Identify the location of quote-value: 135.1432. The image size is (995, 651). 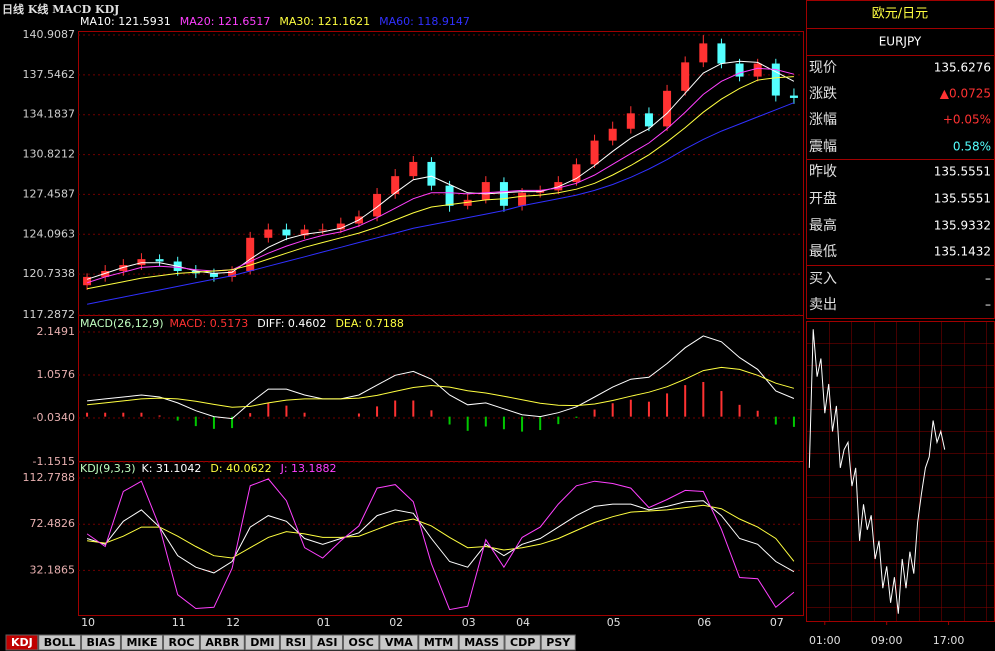
(962, 252).